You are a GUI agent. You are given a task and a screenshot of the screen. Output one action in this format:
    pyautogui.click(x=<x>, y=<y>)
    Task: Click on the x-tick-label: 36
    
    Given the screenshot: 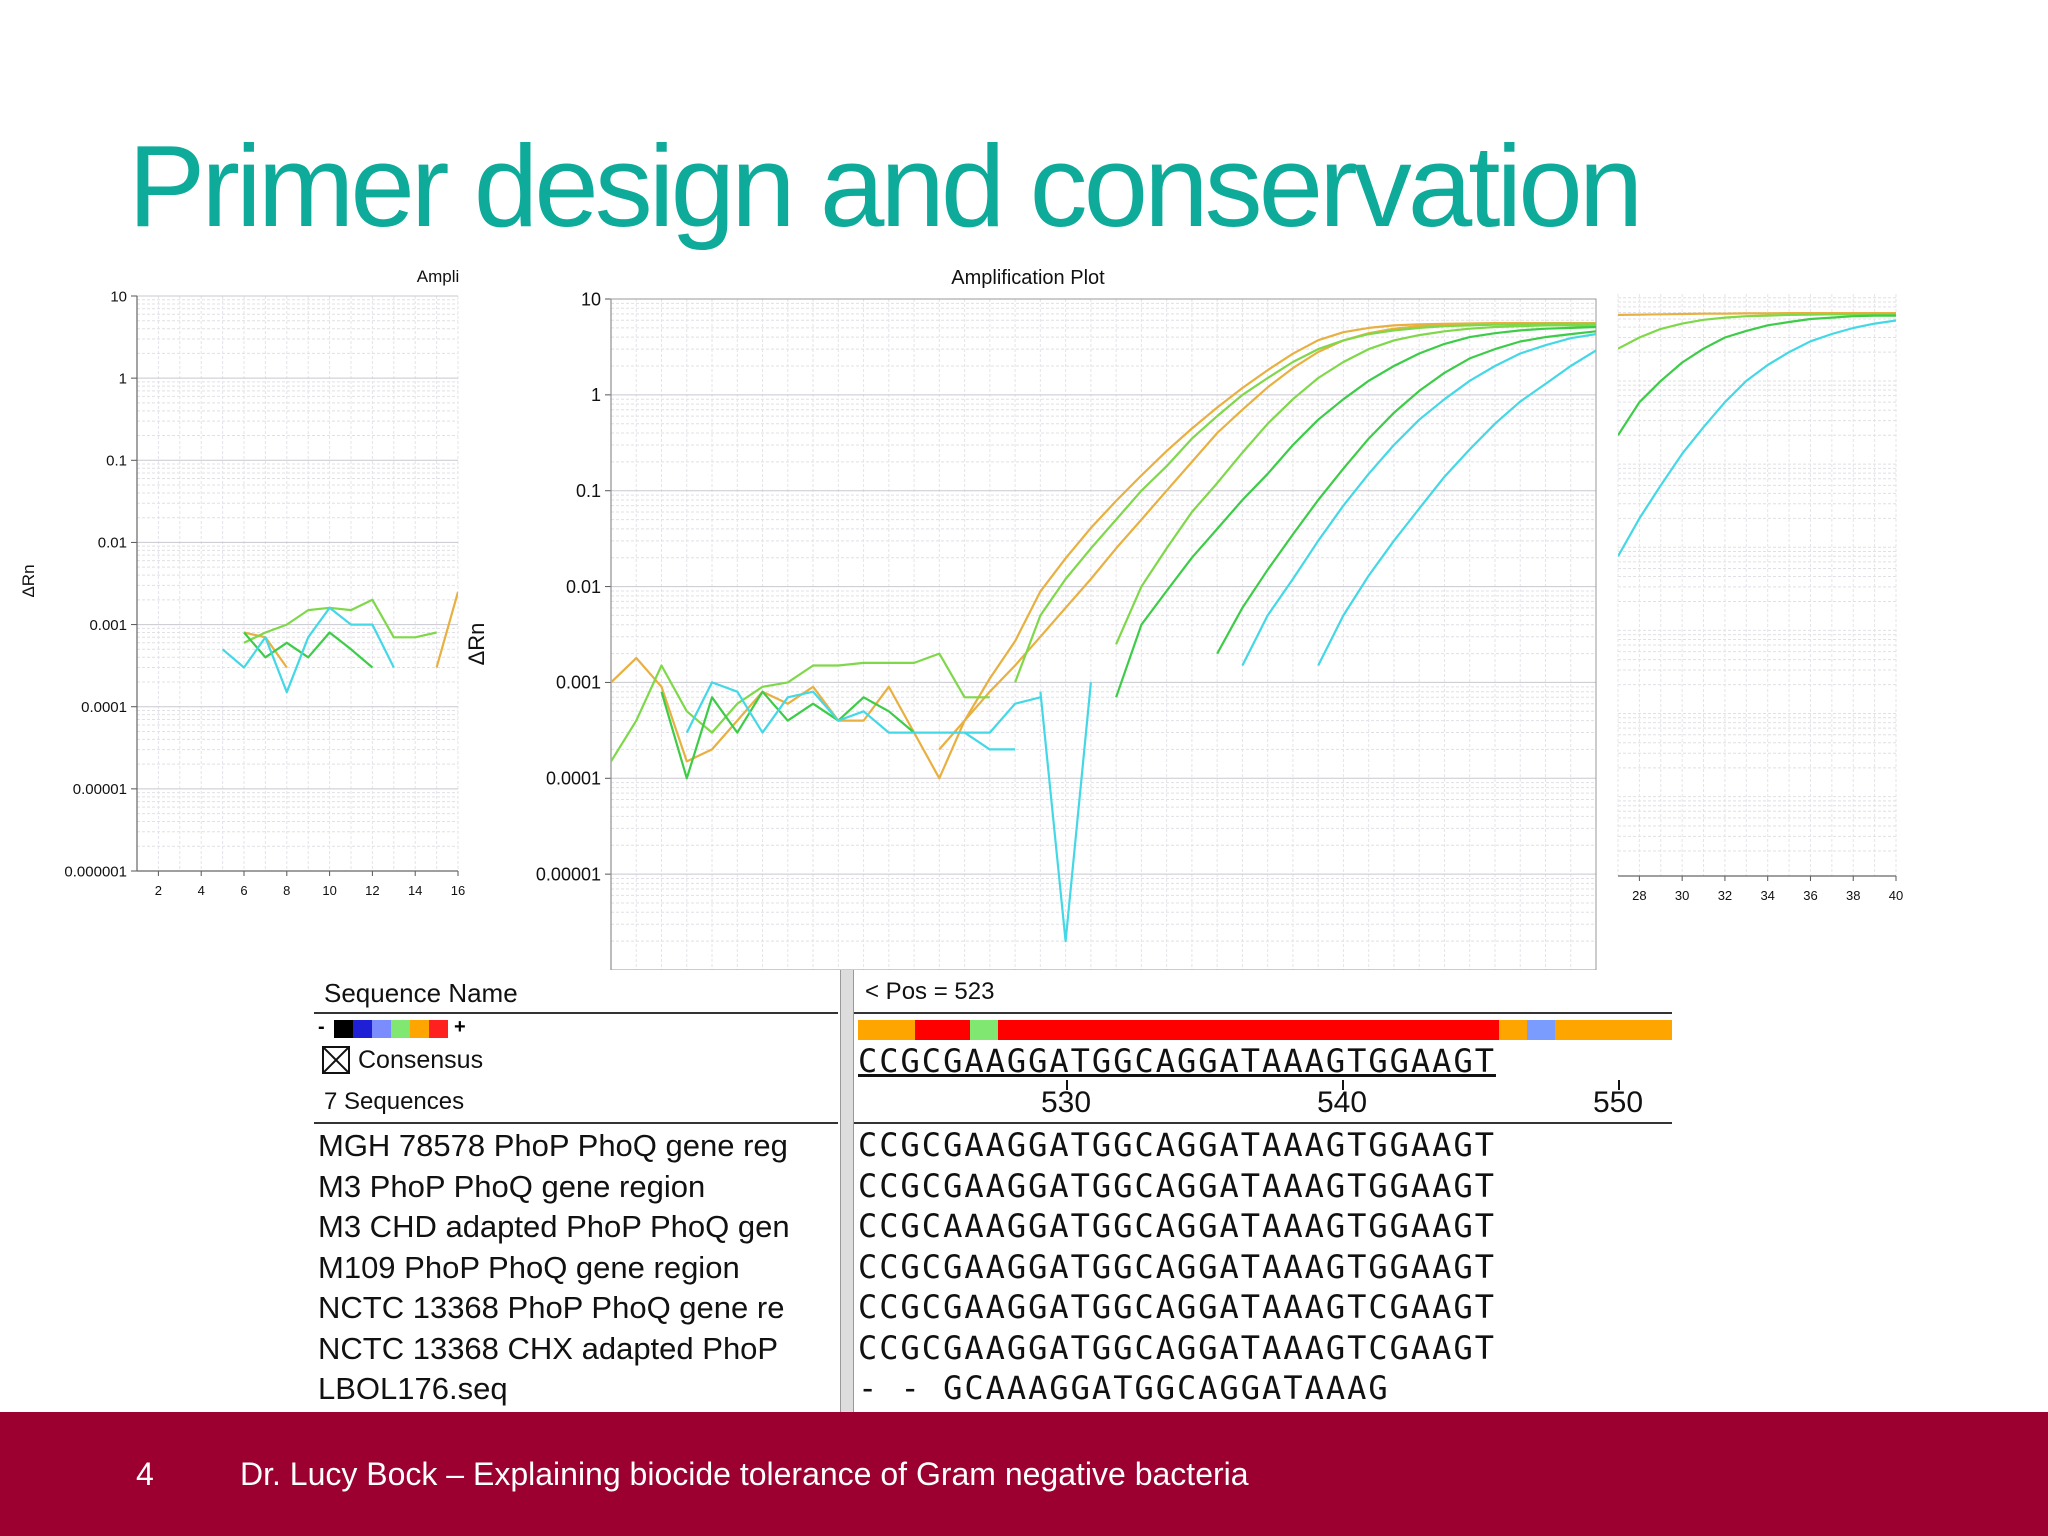 What is the action you would take?
    pyautogui.click(x=1810, y=895)
    